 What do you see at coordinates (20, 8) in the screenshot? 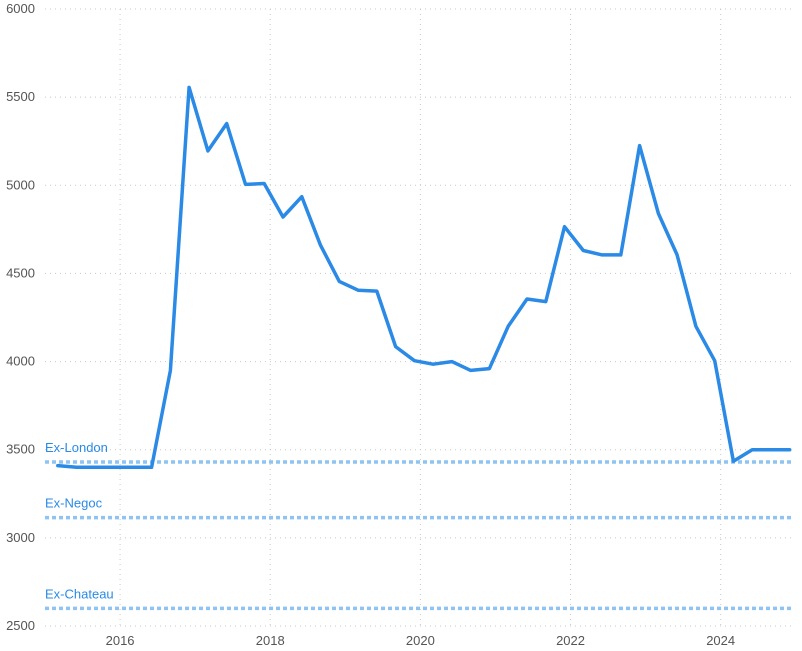
I see `y-tick-label: 6000` at bounding box center [20, 8].